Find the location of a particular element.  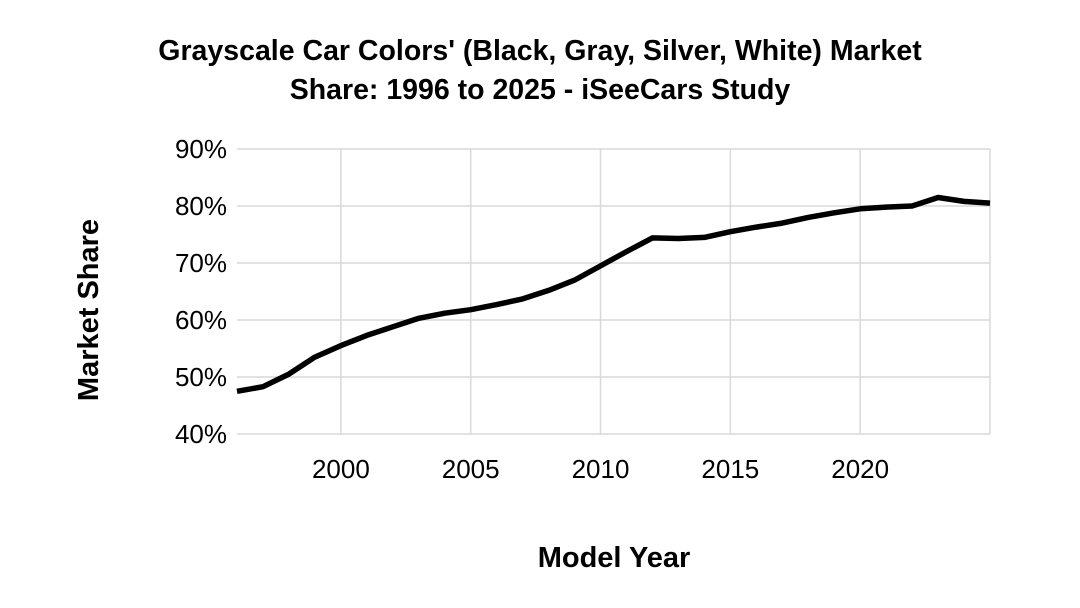

y-tick-label-70: 70% is located at coordinates (201, 263).